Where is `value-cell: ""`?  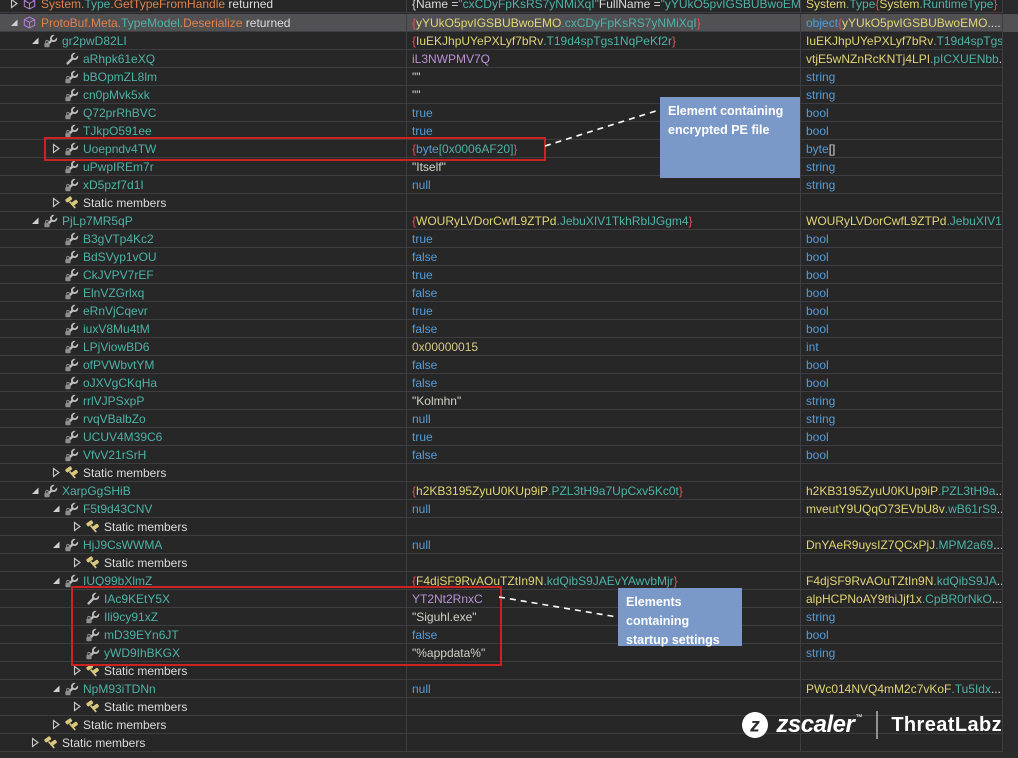
value-cell: "" is located at coordinates (604, 77).